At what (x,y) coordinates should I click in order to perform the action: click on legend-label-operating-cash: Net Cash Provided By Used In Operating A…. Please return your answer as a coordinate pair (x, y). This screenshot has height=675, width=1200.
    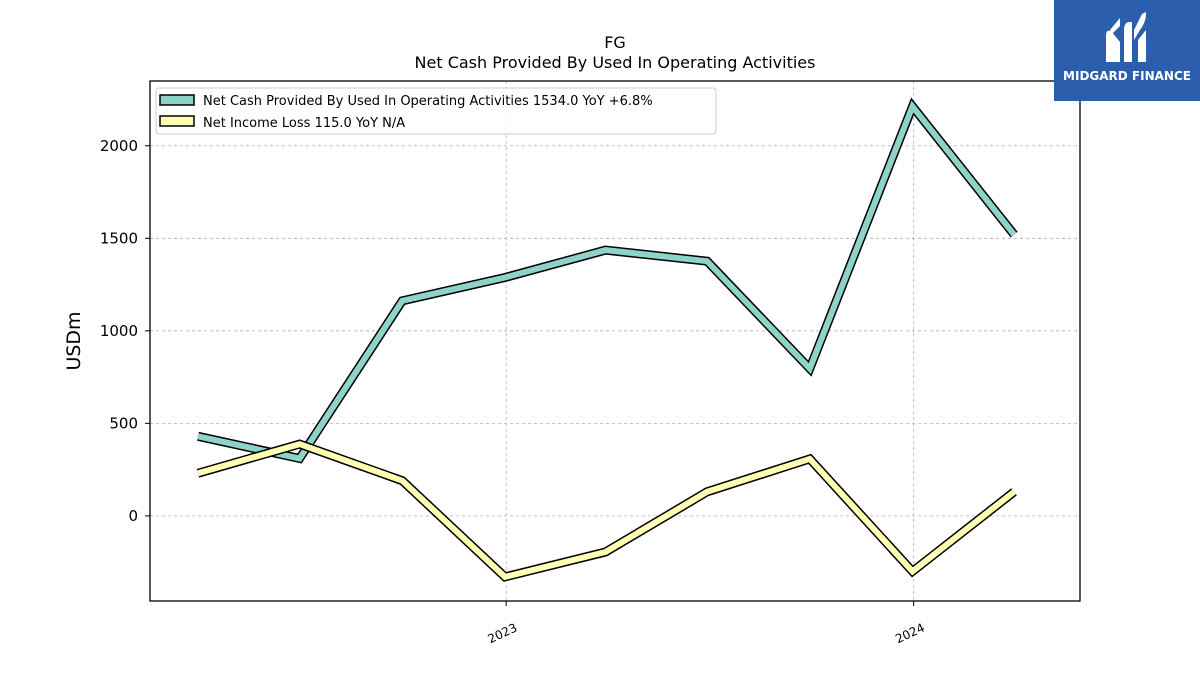
    Looking at the image, I should click on (428, 101).